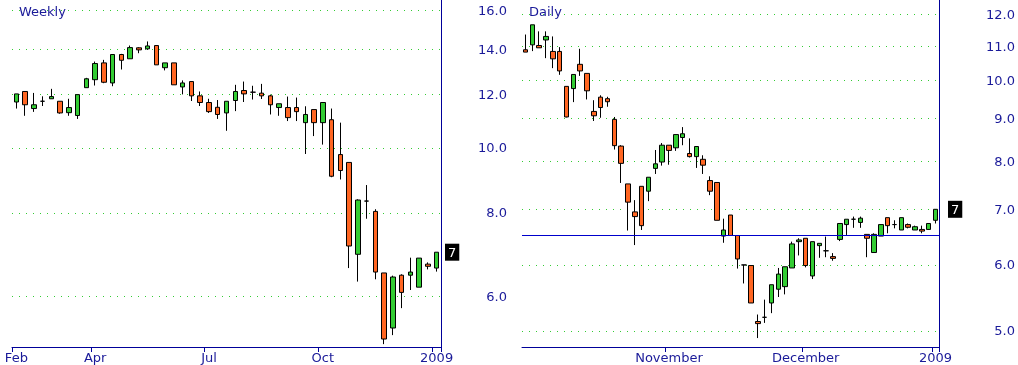 This screenshot has height=365, width=1018. What do you see at coordinates (492, 11) in the screenshot?
I see `y-tick-label: 16.0` at bounding box center [492, 11].